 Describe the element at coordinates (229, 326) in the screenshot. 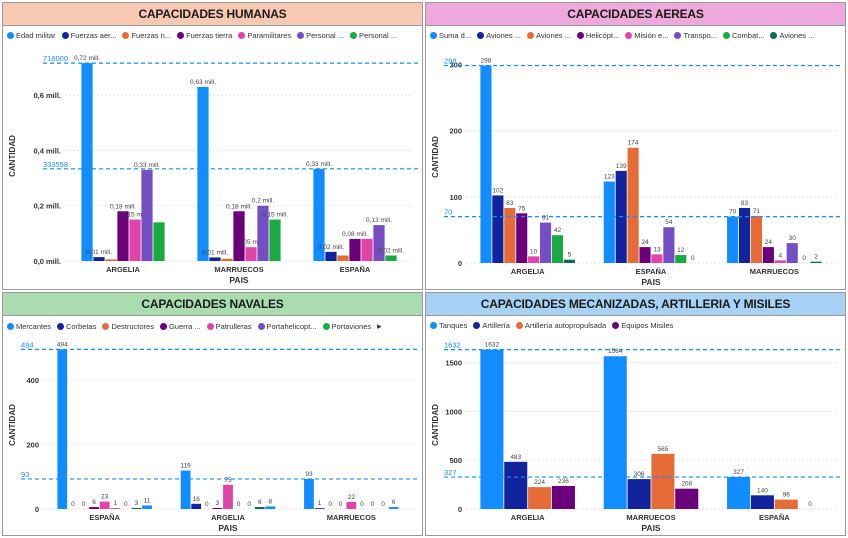

I see `legend-item-4: Patrulleras` at that location.